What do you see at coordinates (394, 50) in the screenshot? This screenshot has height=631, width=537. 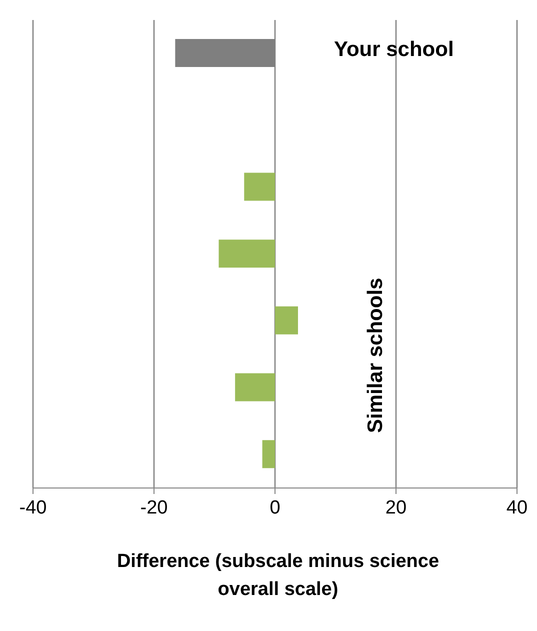 I see `annotation: Your school` at bounding box center [394, 50].